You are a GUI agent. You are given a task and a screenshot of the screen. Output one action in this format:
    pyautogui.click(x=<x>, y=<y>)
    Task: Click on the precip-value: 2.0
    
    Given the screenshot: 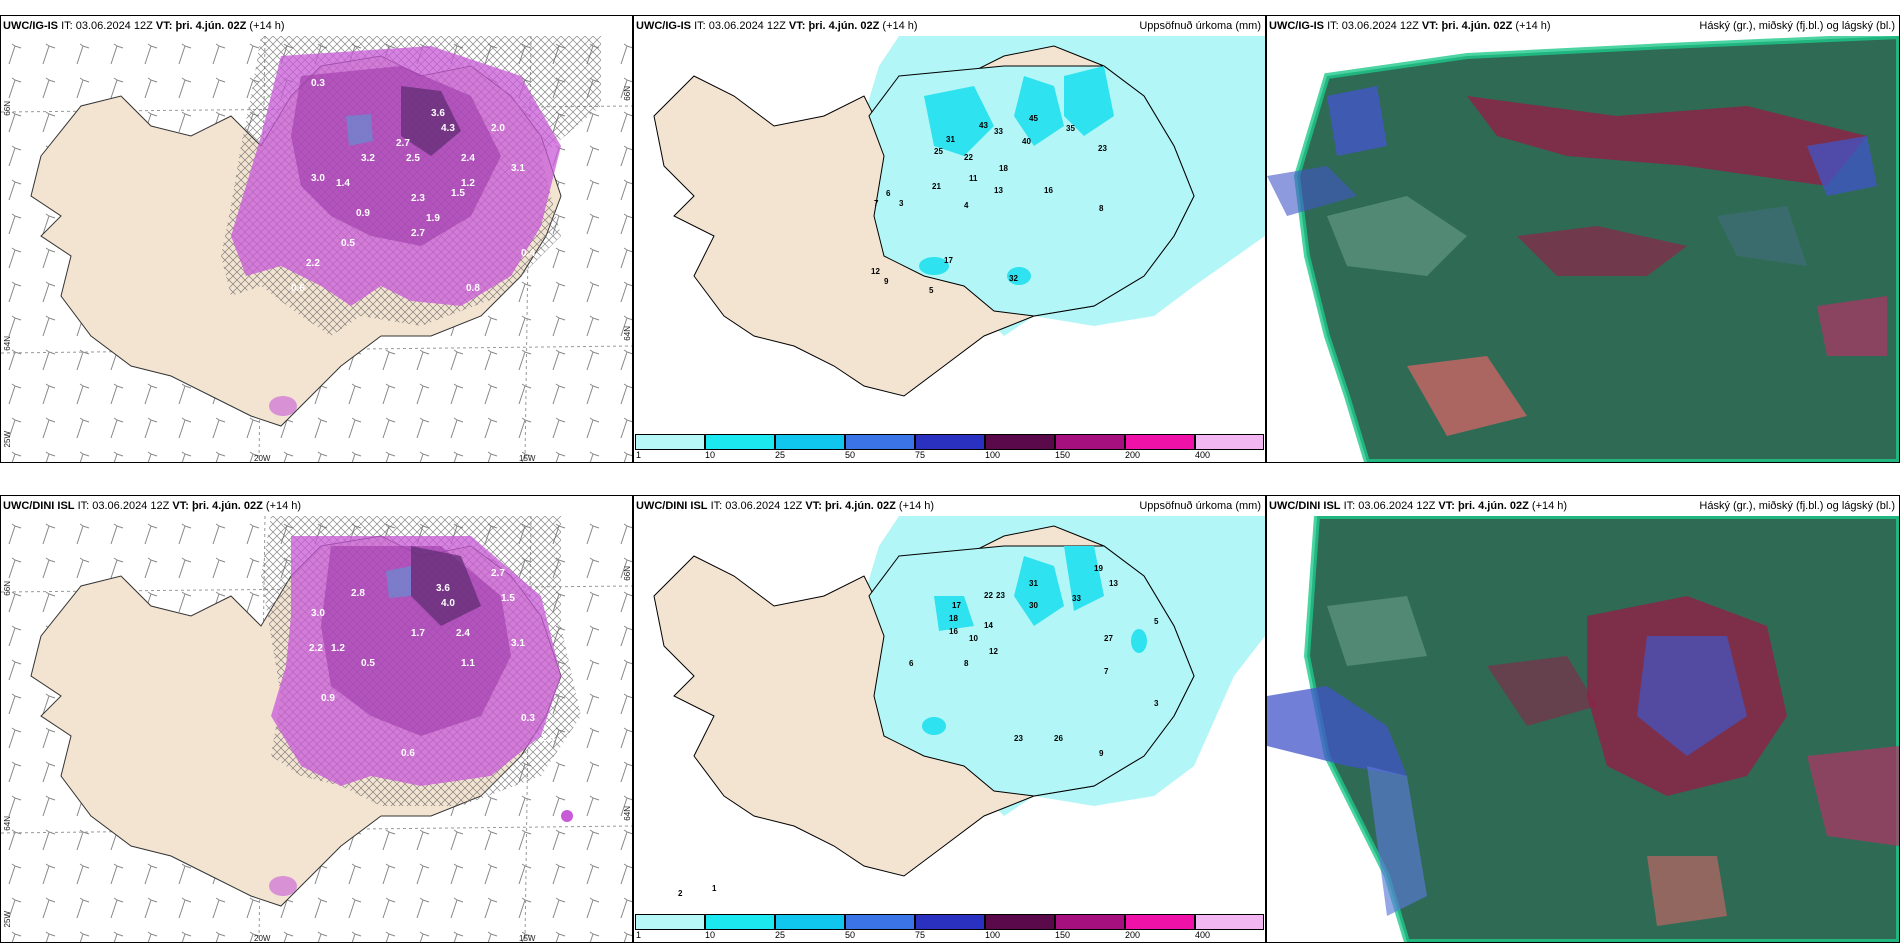 What is the action you would take?
    pyautogui.click(x=498, y=128)
    